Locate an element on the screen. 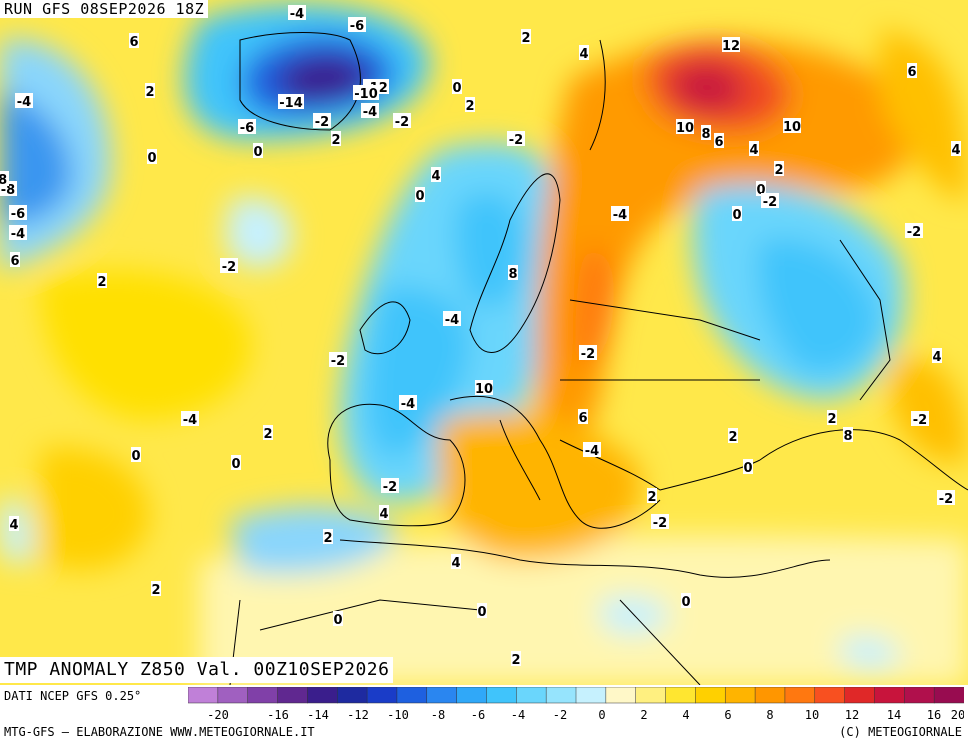 The height and width of the screenshot is (745, 968). legend-tick-label: 4 is located at coordinates (685, 715).